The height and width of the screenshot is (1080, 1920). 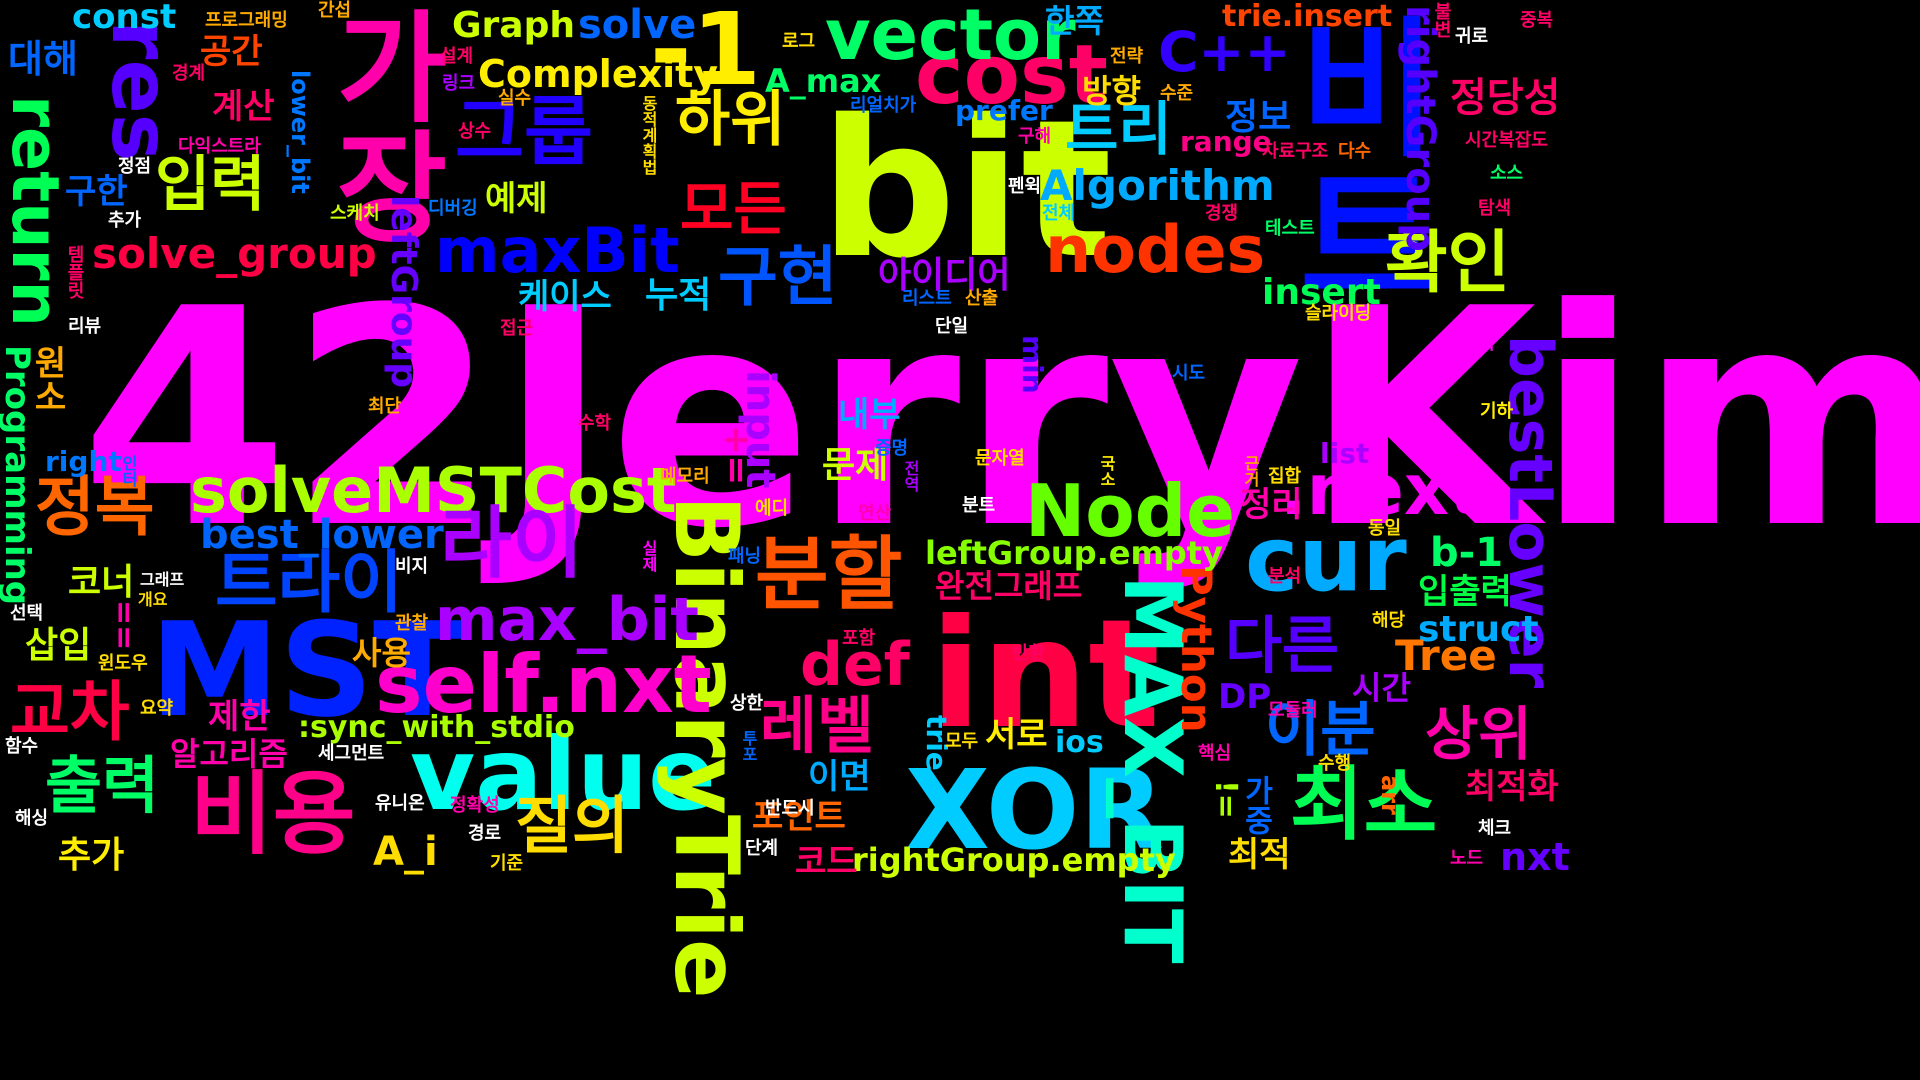 I want to click on word-chekeu: 체크, so click(x=1495, y=828).